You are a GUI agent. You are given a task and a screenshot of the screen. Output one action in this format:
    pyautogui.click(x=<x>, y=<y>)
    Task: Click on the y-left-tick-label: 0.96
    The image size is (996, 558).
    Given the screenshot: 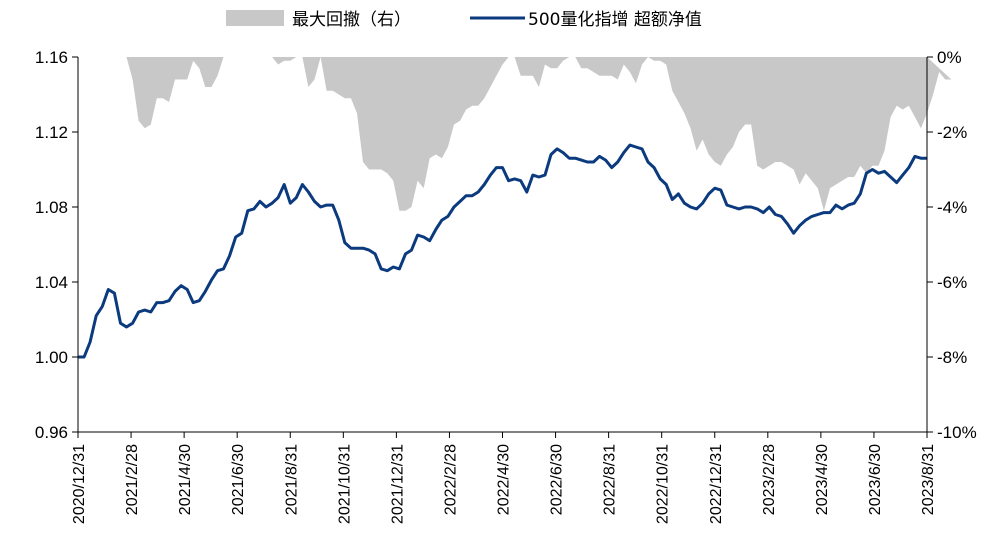 What is the action you would take?
    pyautogui.click(x=51, y=432)
    